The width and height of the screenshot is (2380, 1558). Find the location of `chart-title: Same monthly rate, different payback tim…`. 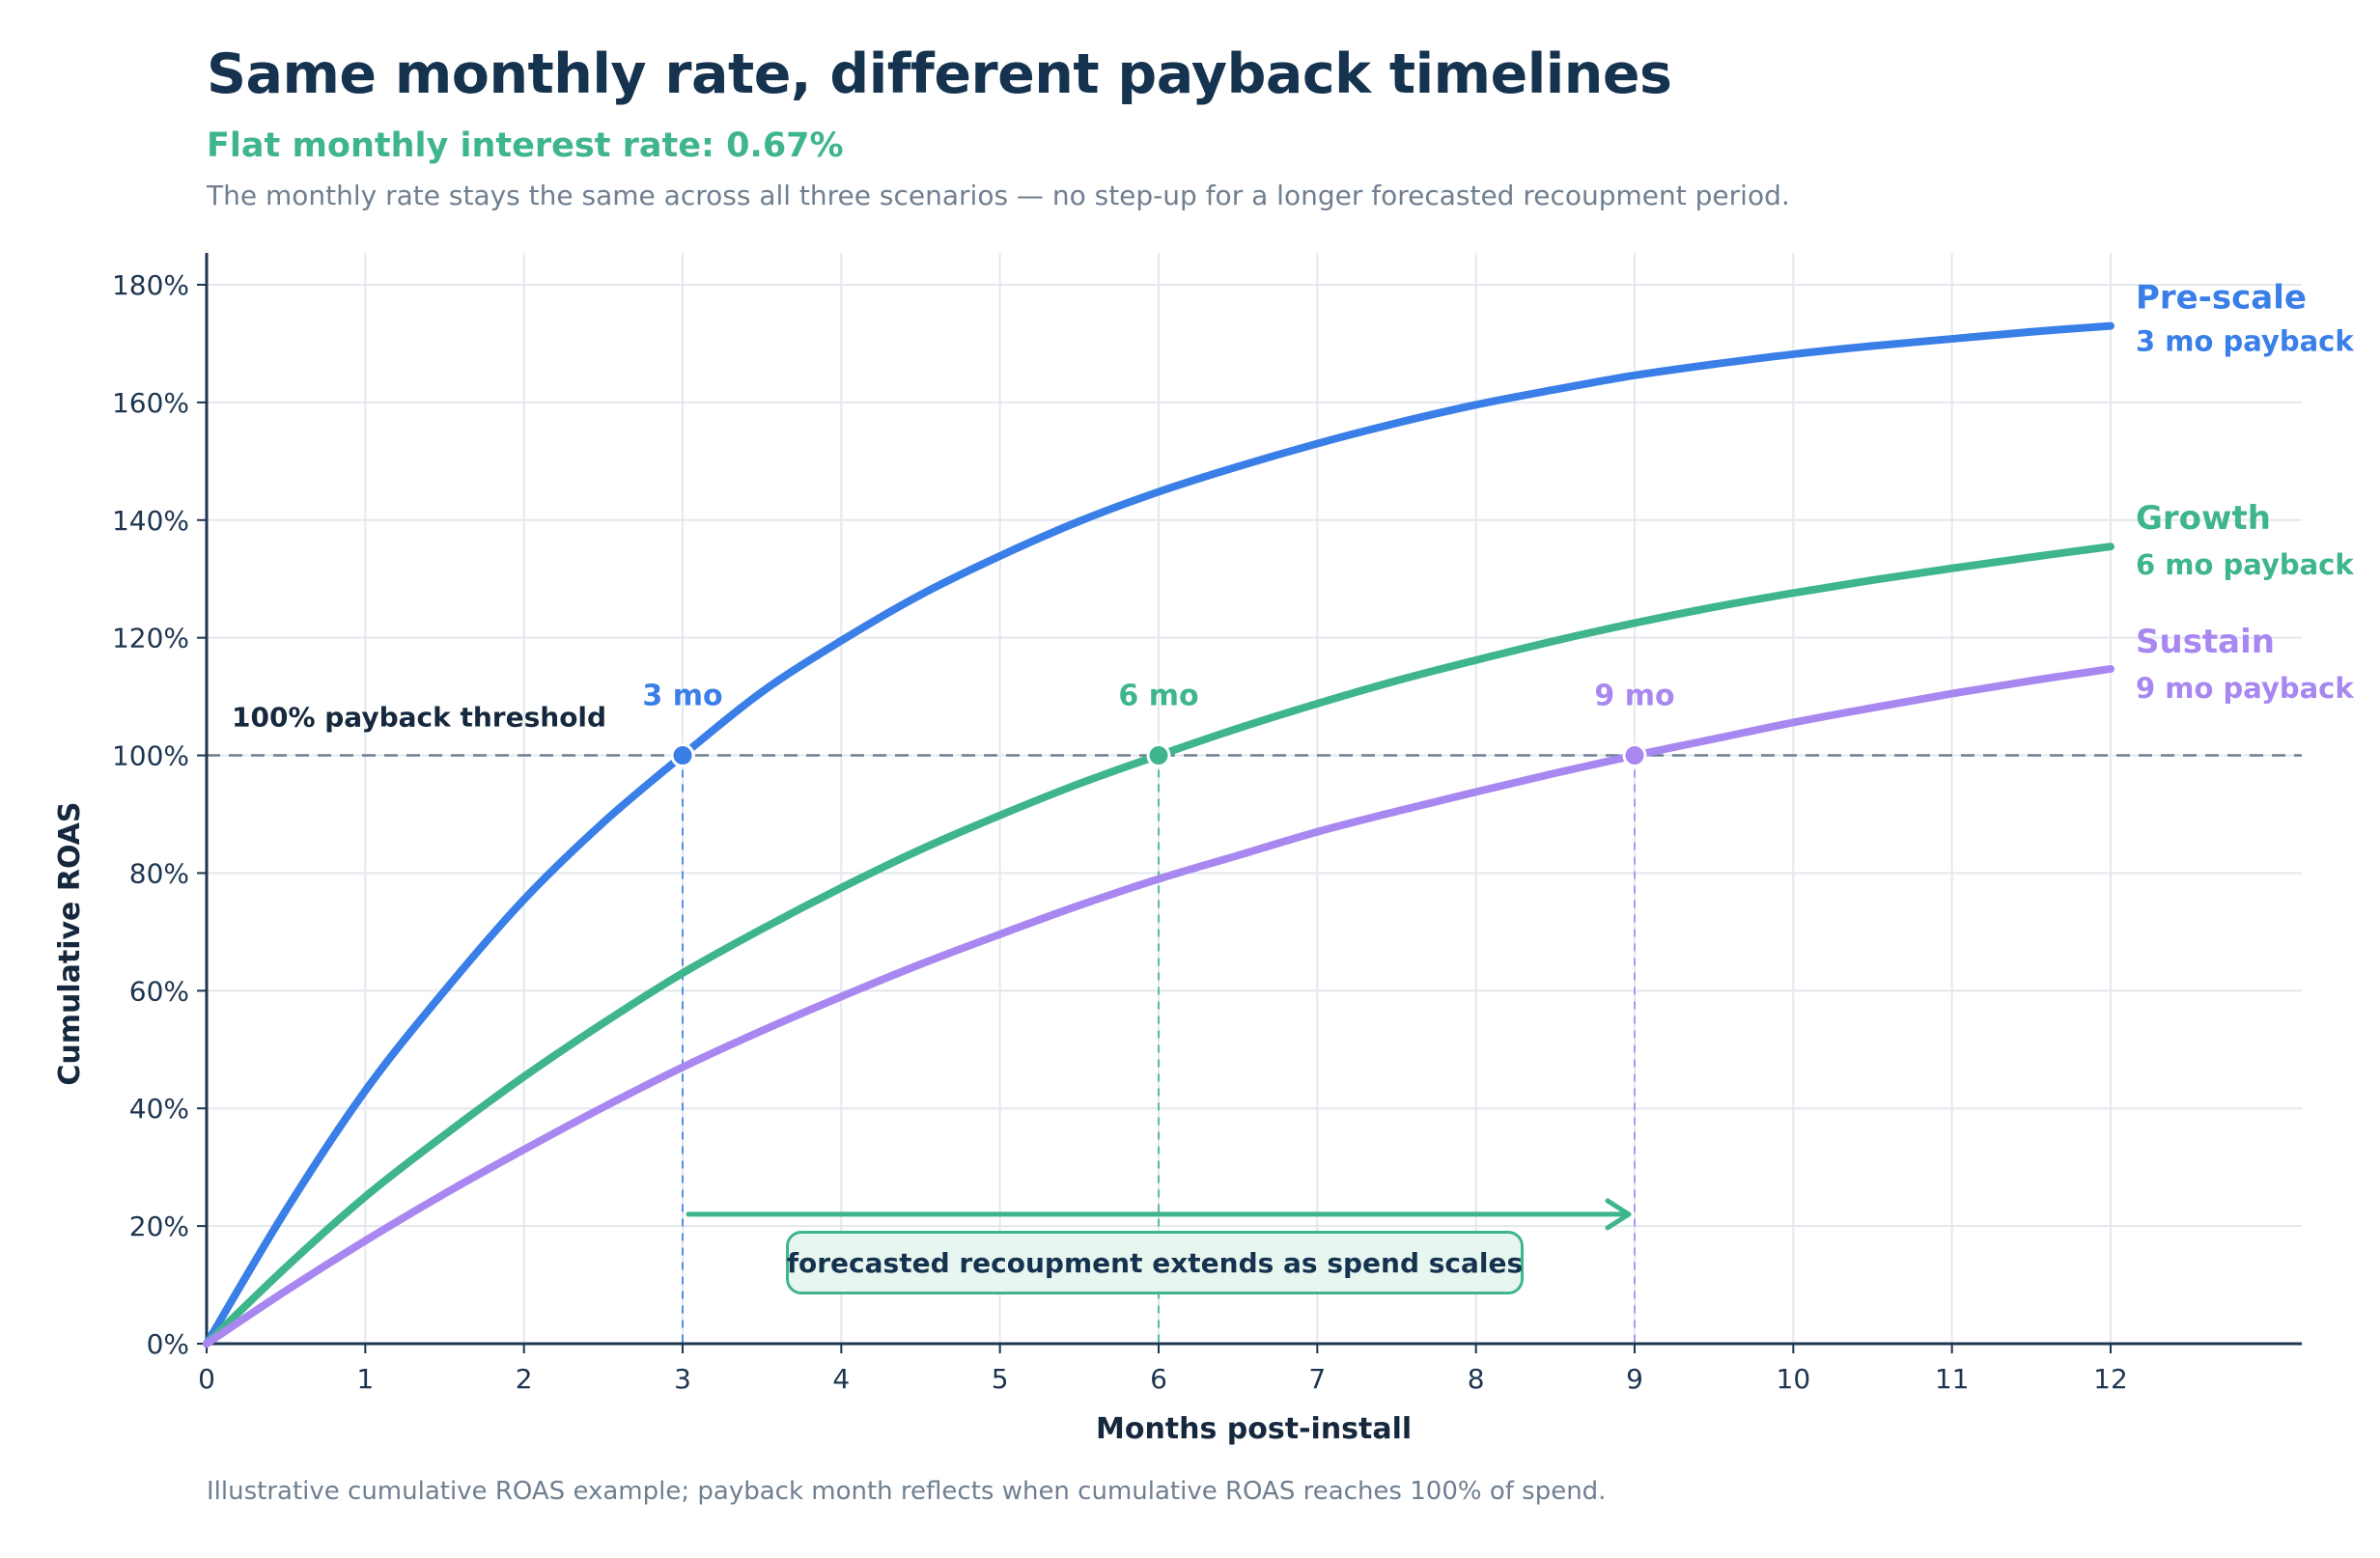

chart-title: Same monthly rate, different payback tim… is located at coordinates (940, 74).